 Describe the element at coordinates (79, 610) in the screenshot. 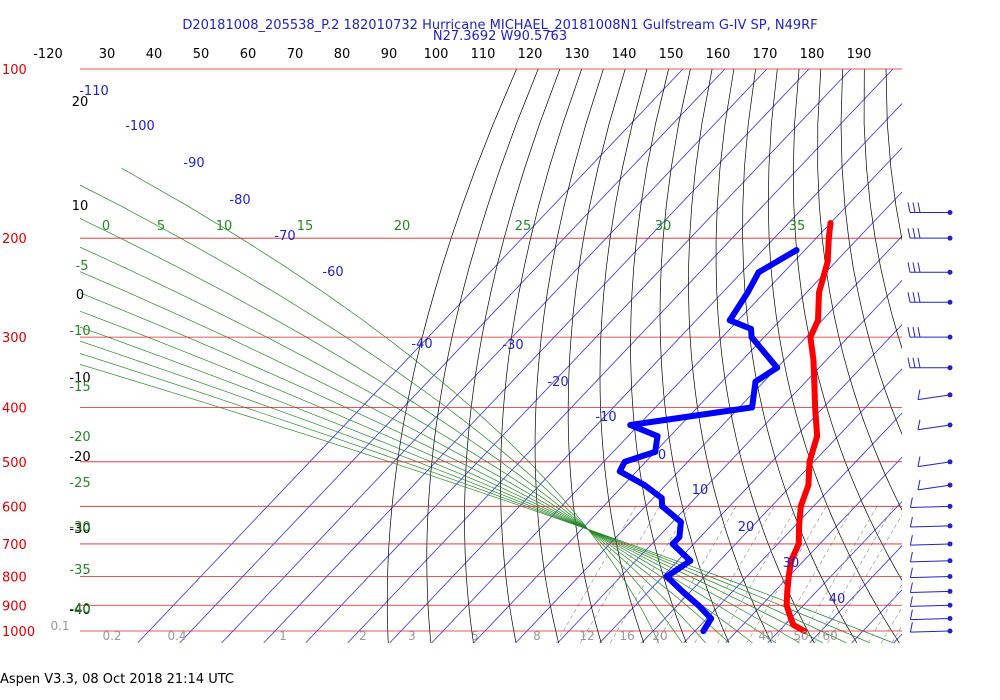

I see `dry-adiabat-label: -40` at that location.